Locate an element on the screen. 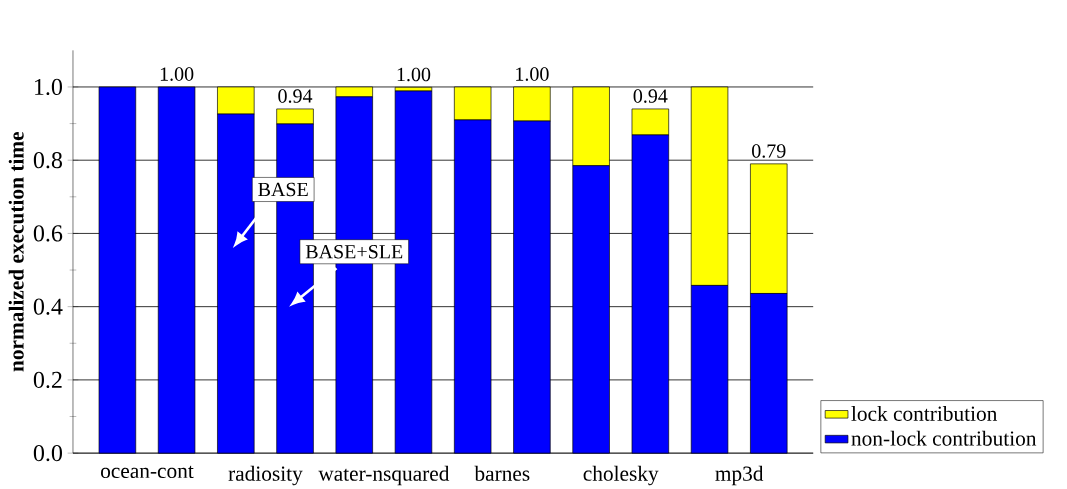 The image size is (1067, 489). y-tick-label: 0.6 is located at coordinates (48, 233).